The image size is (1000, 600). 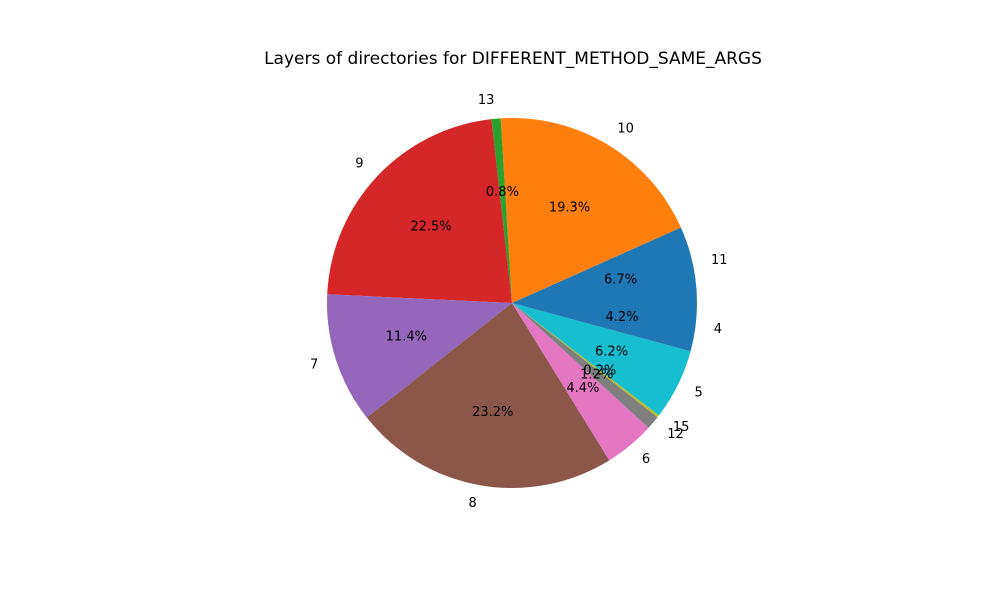 I want to click on slice-label-9: 9, so click(x=359, y=163).